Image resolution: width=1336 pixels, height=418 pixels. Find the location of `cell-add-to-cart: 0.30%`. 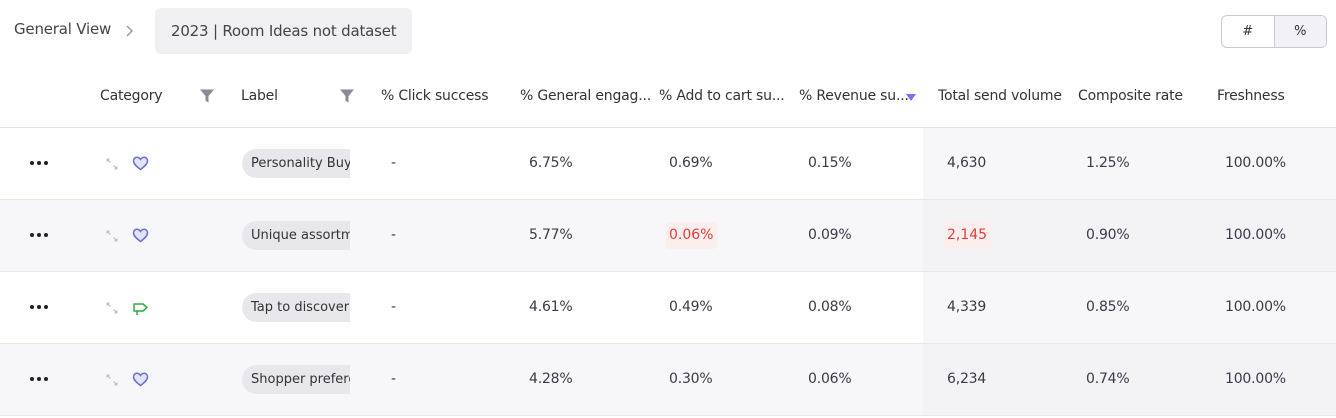

cell-add-to-cart: 0.30% is located at coordinates (691, 379).